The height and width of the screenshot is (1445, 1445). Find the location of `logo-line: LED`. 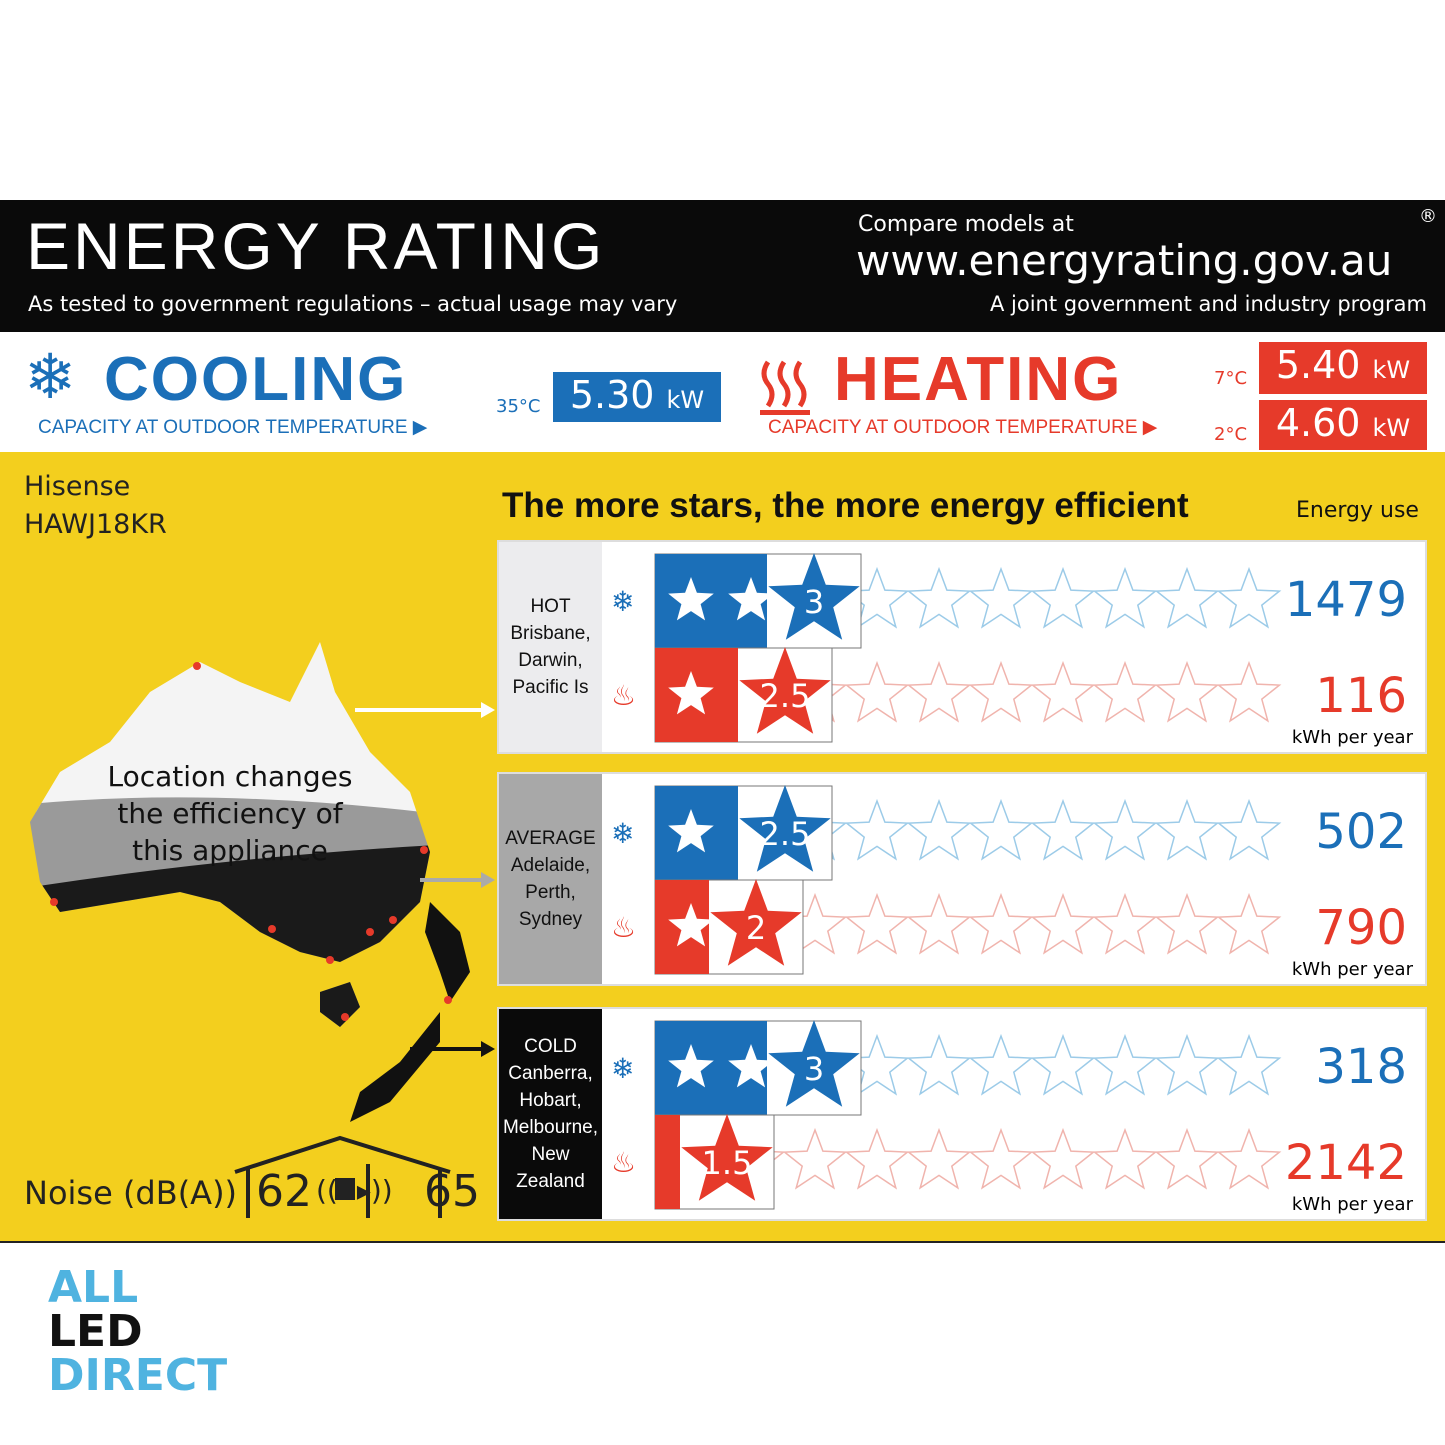

logo-line: LED is located at coordinates (95, 1331).